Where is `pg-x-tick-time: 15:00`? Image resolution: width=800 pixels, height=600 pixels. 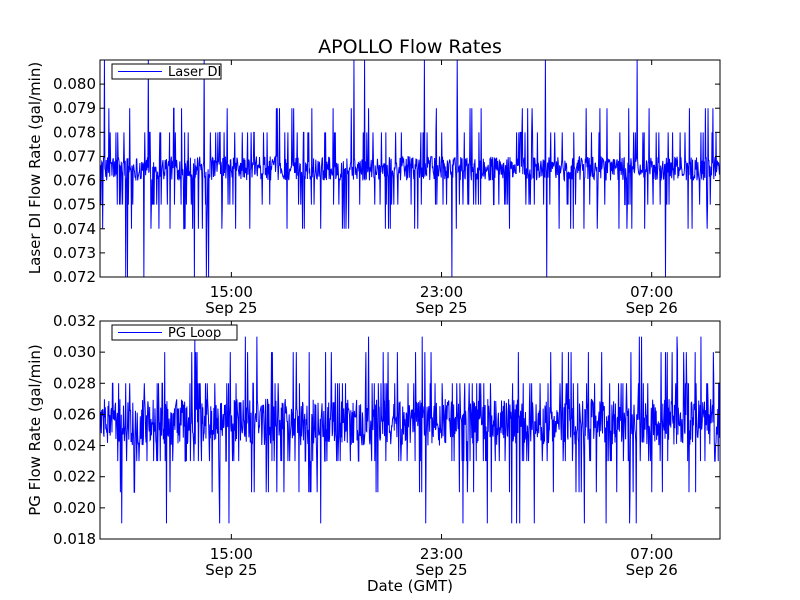
pg-x-tick-time: 15:00 is located at coordinates (231, 554).